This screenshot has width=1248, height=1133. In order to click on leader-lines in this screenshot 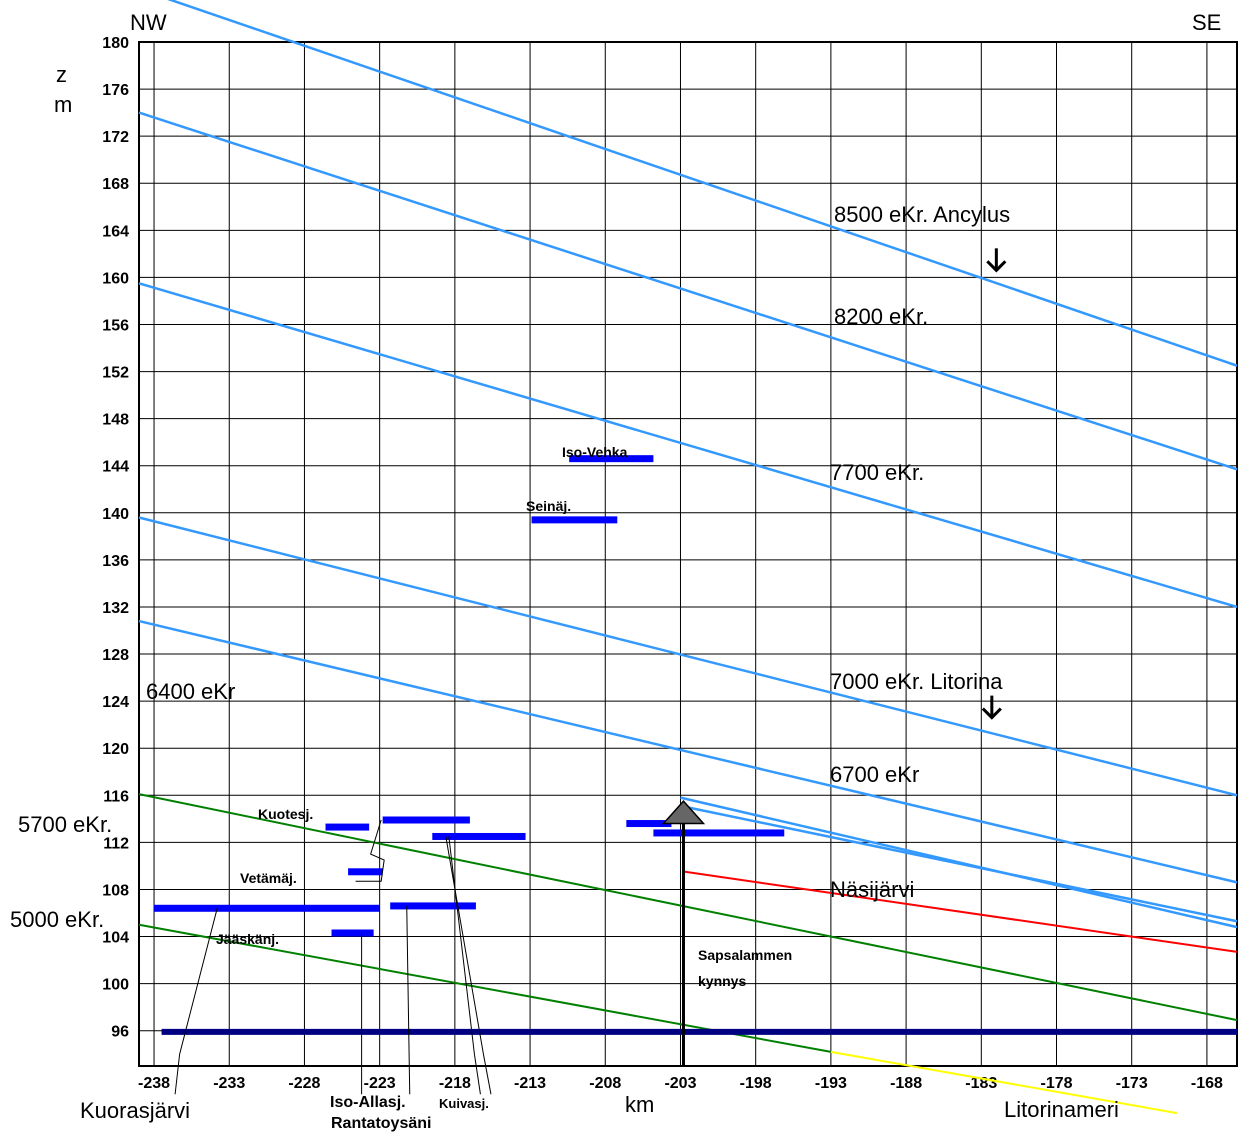, I will do `click(333, 957)`.